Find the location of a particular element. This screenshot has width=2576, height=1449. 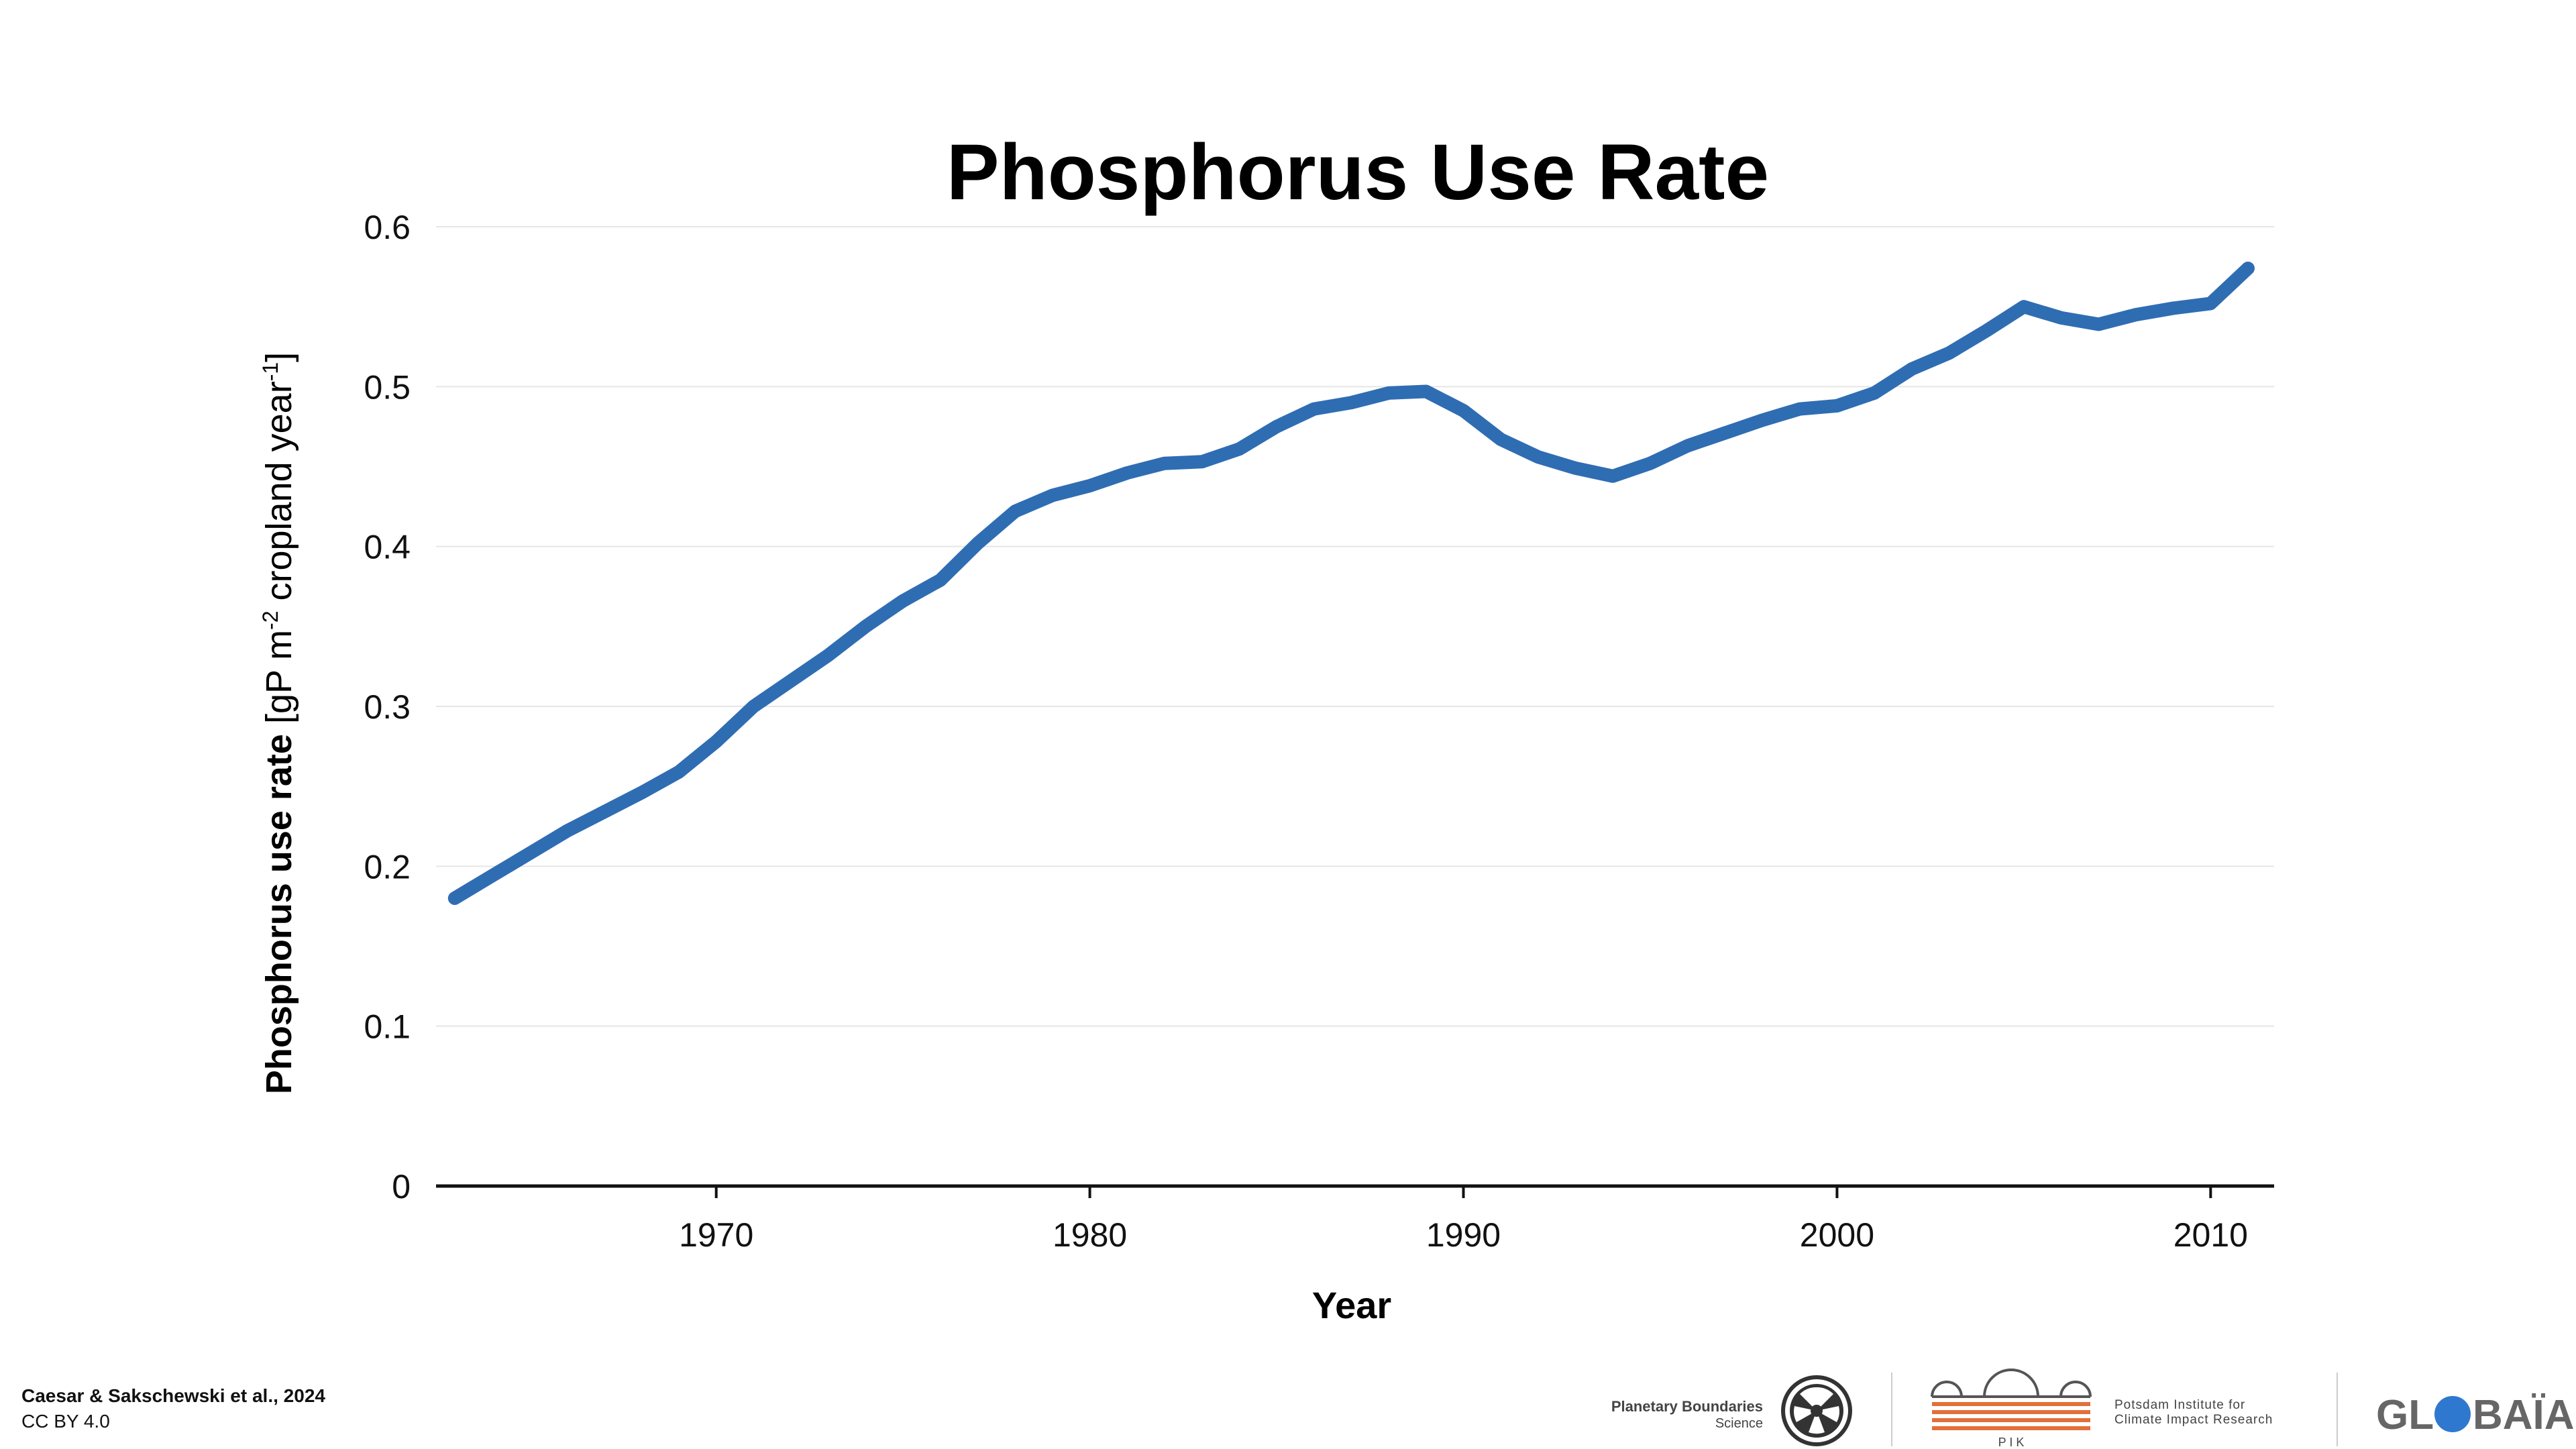

license: CC BY 4.0 is located at coordinates (65, 1421).